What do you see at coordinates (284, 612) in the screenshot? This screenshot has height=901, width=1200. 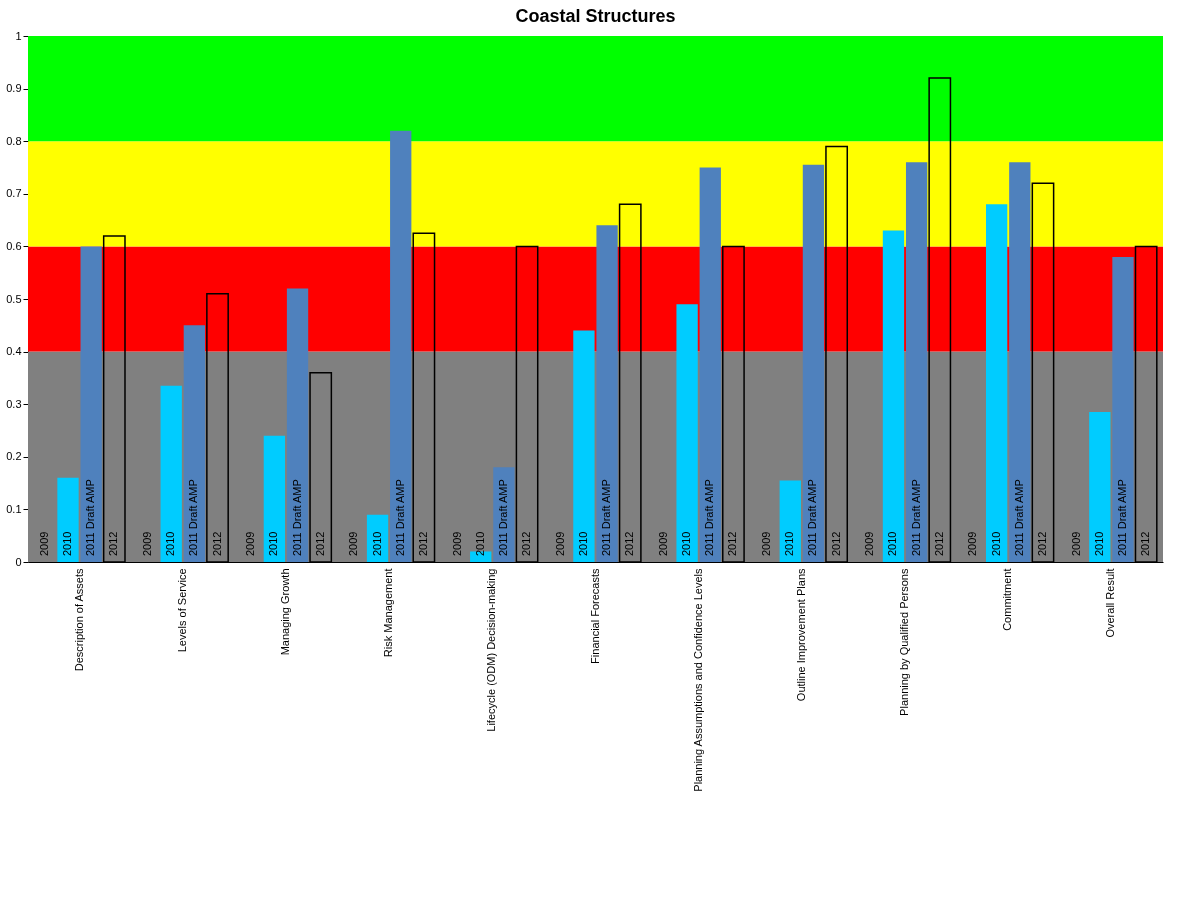 I see `x-tick-label: Managing Growth` at bounding box center [284, 612].